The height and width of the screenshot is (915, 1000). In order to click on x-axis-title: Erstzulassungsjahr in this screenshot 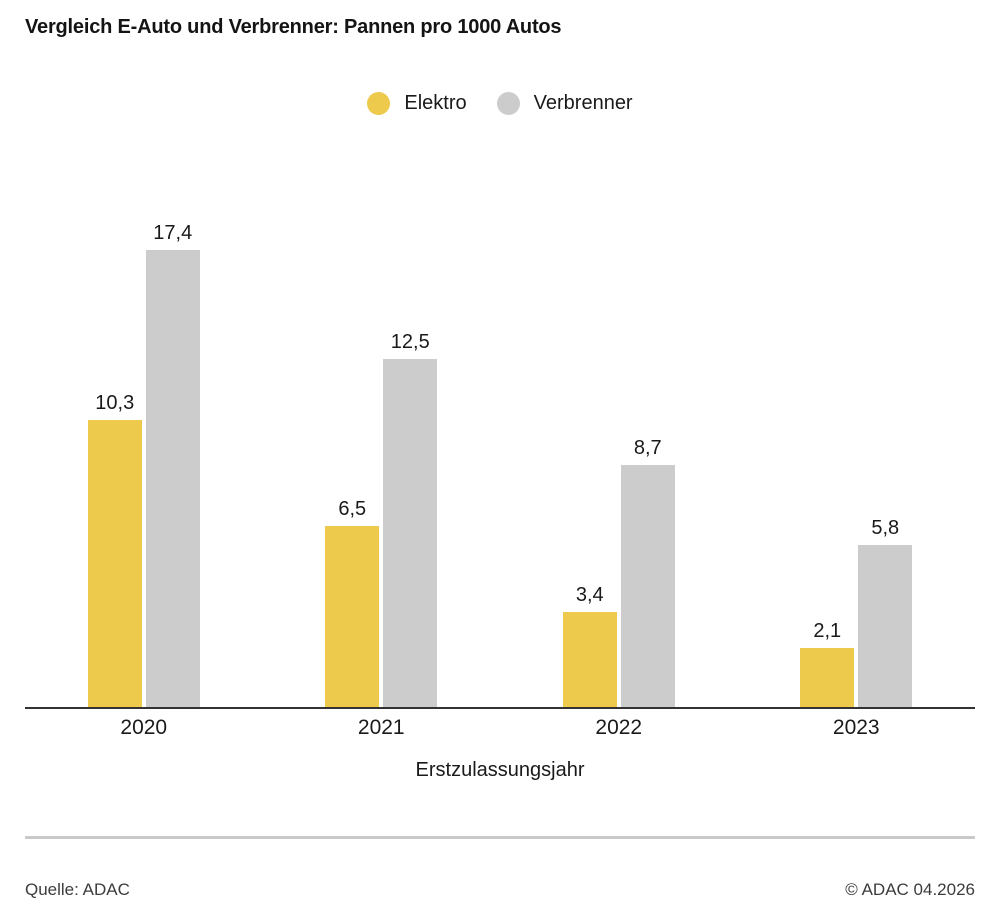, I will do `click(500, 770)`.